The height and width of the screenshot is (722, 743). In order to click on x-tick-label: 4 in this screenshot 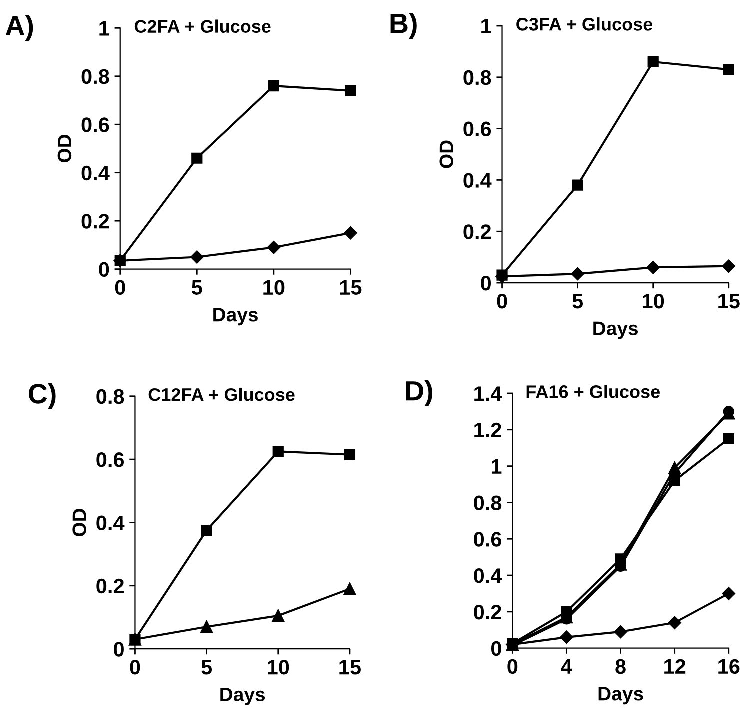, I will do `click(566, 667)`.